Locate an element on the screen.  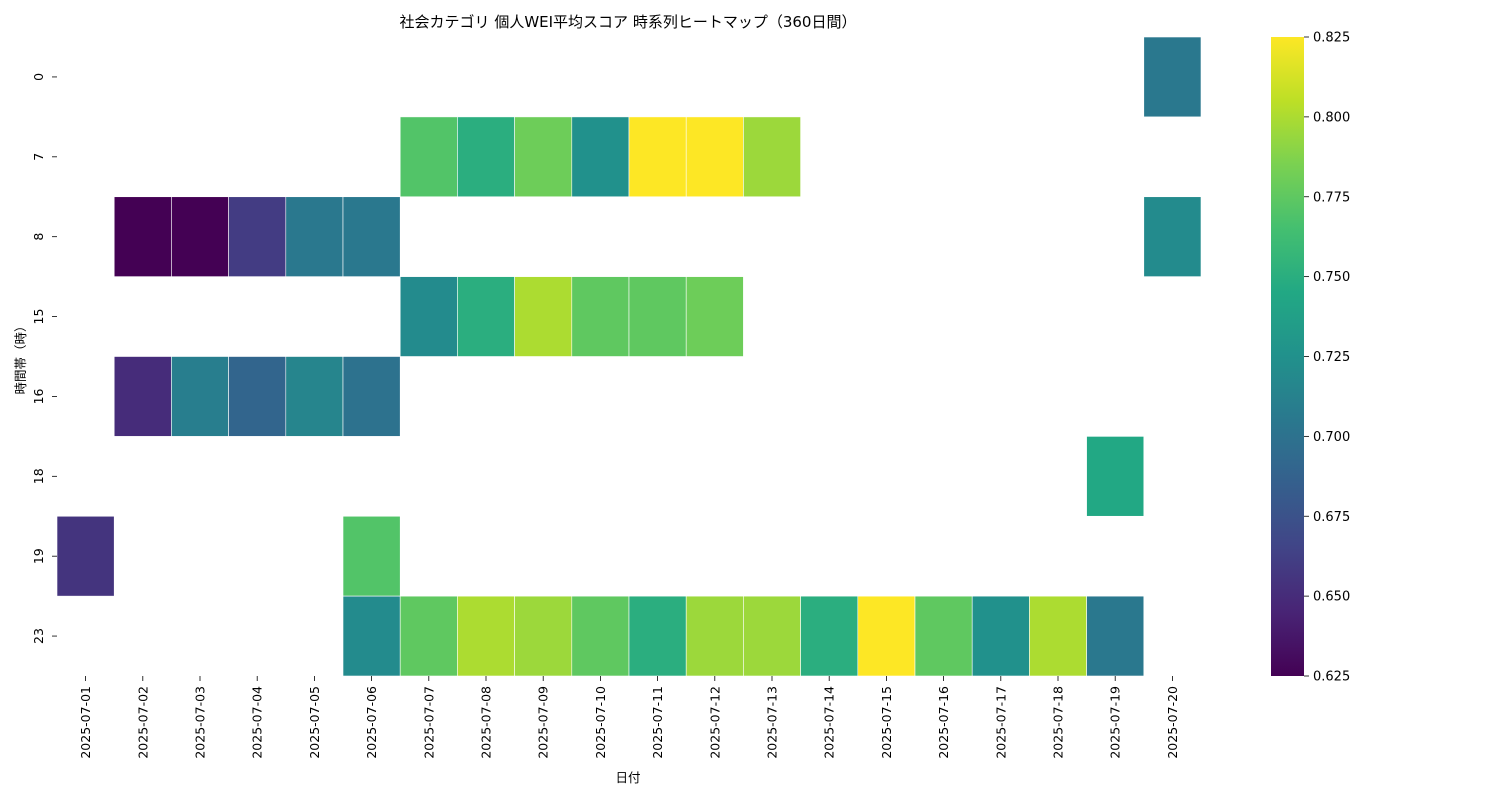
y-tick-label: 16 is located at coordinates (38, 396).